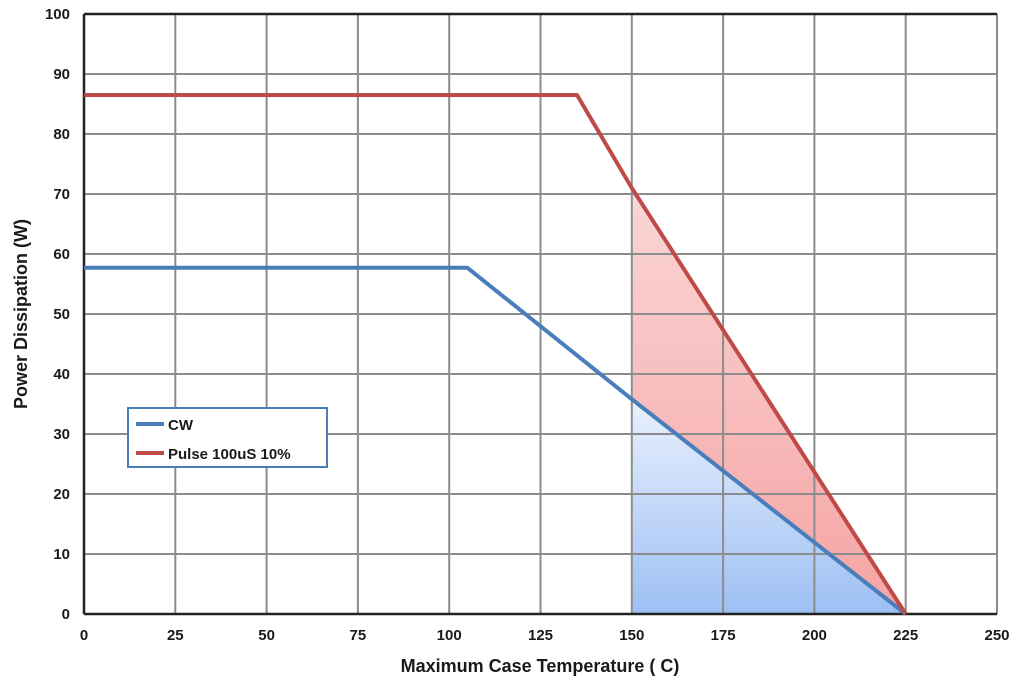 Image resolution: width=1015 pixels, height=682 pixels. I want to click on x-tick-label: 175, so click(723, 635).